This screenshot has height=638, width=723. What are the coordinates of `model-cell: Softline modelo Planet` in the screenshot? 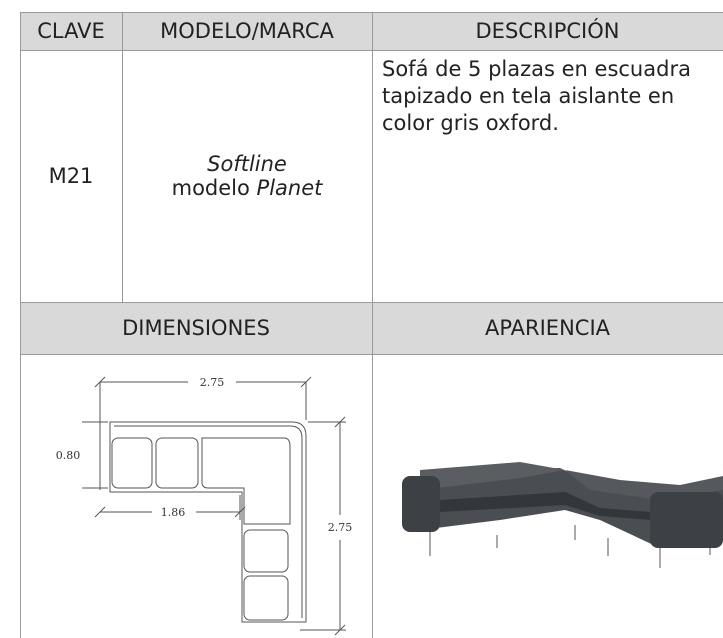 It's located at (247, 176).